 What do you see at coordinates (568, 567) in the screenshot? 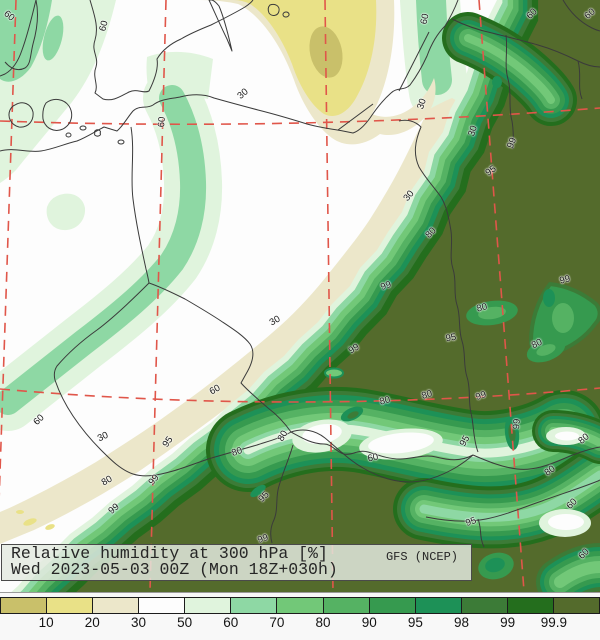
I see `hole-bottom-right-corner` at bounding box center [568, 567].